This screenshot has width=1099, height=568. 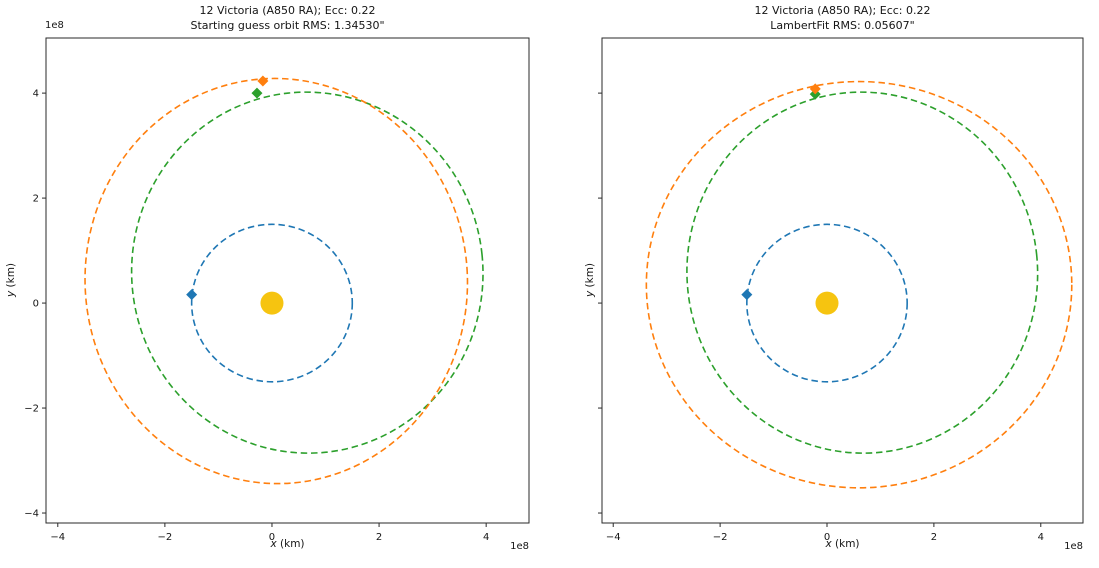 I want to click on right-earth-orbit, so click(x=827, y=303).